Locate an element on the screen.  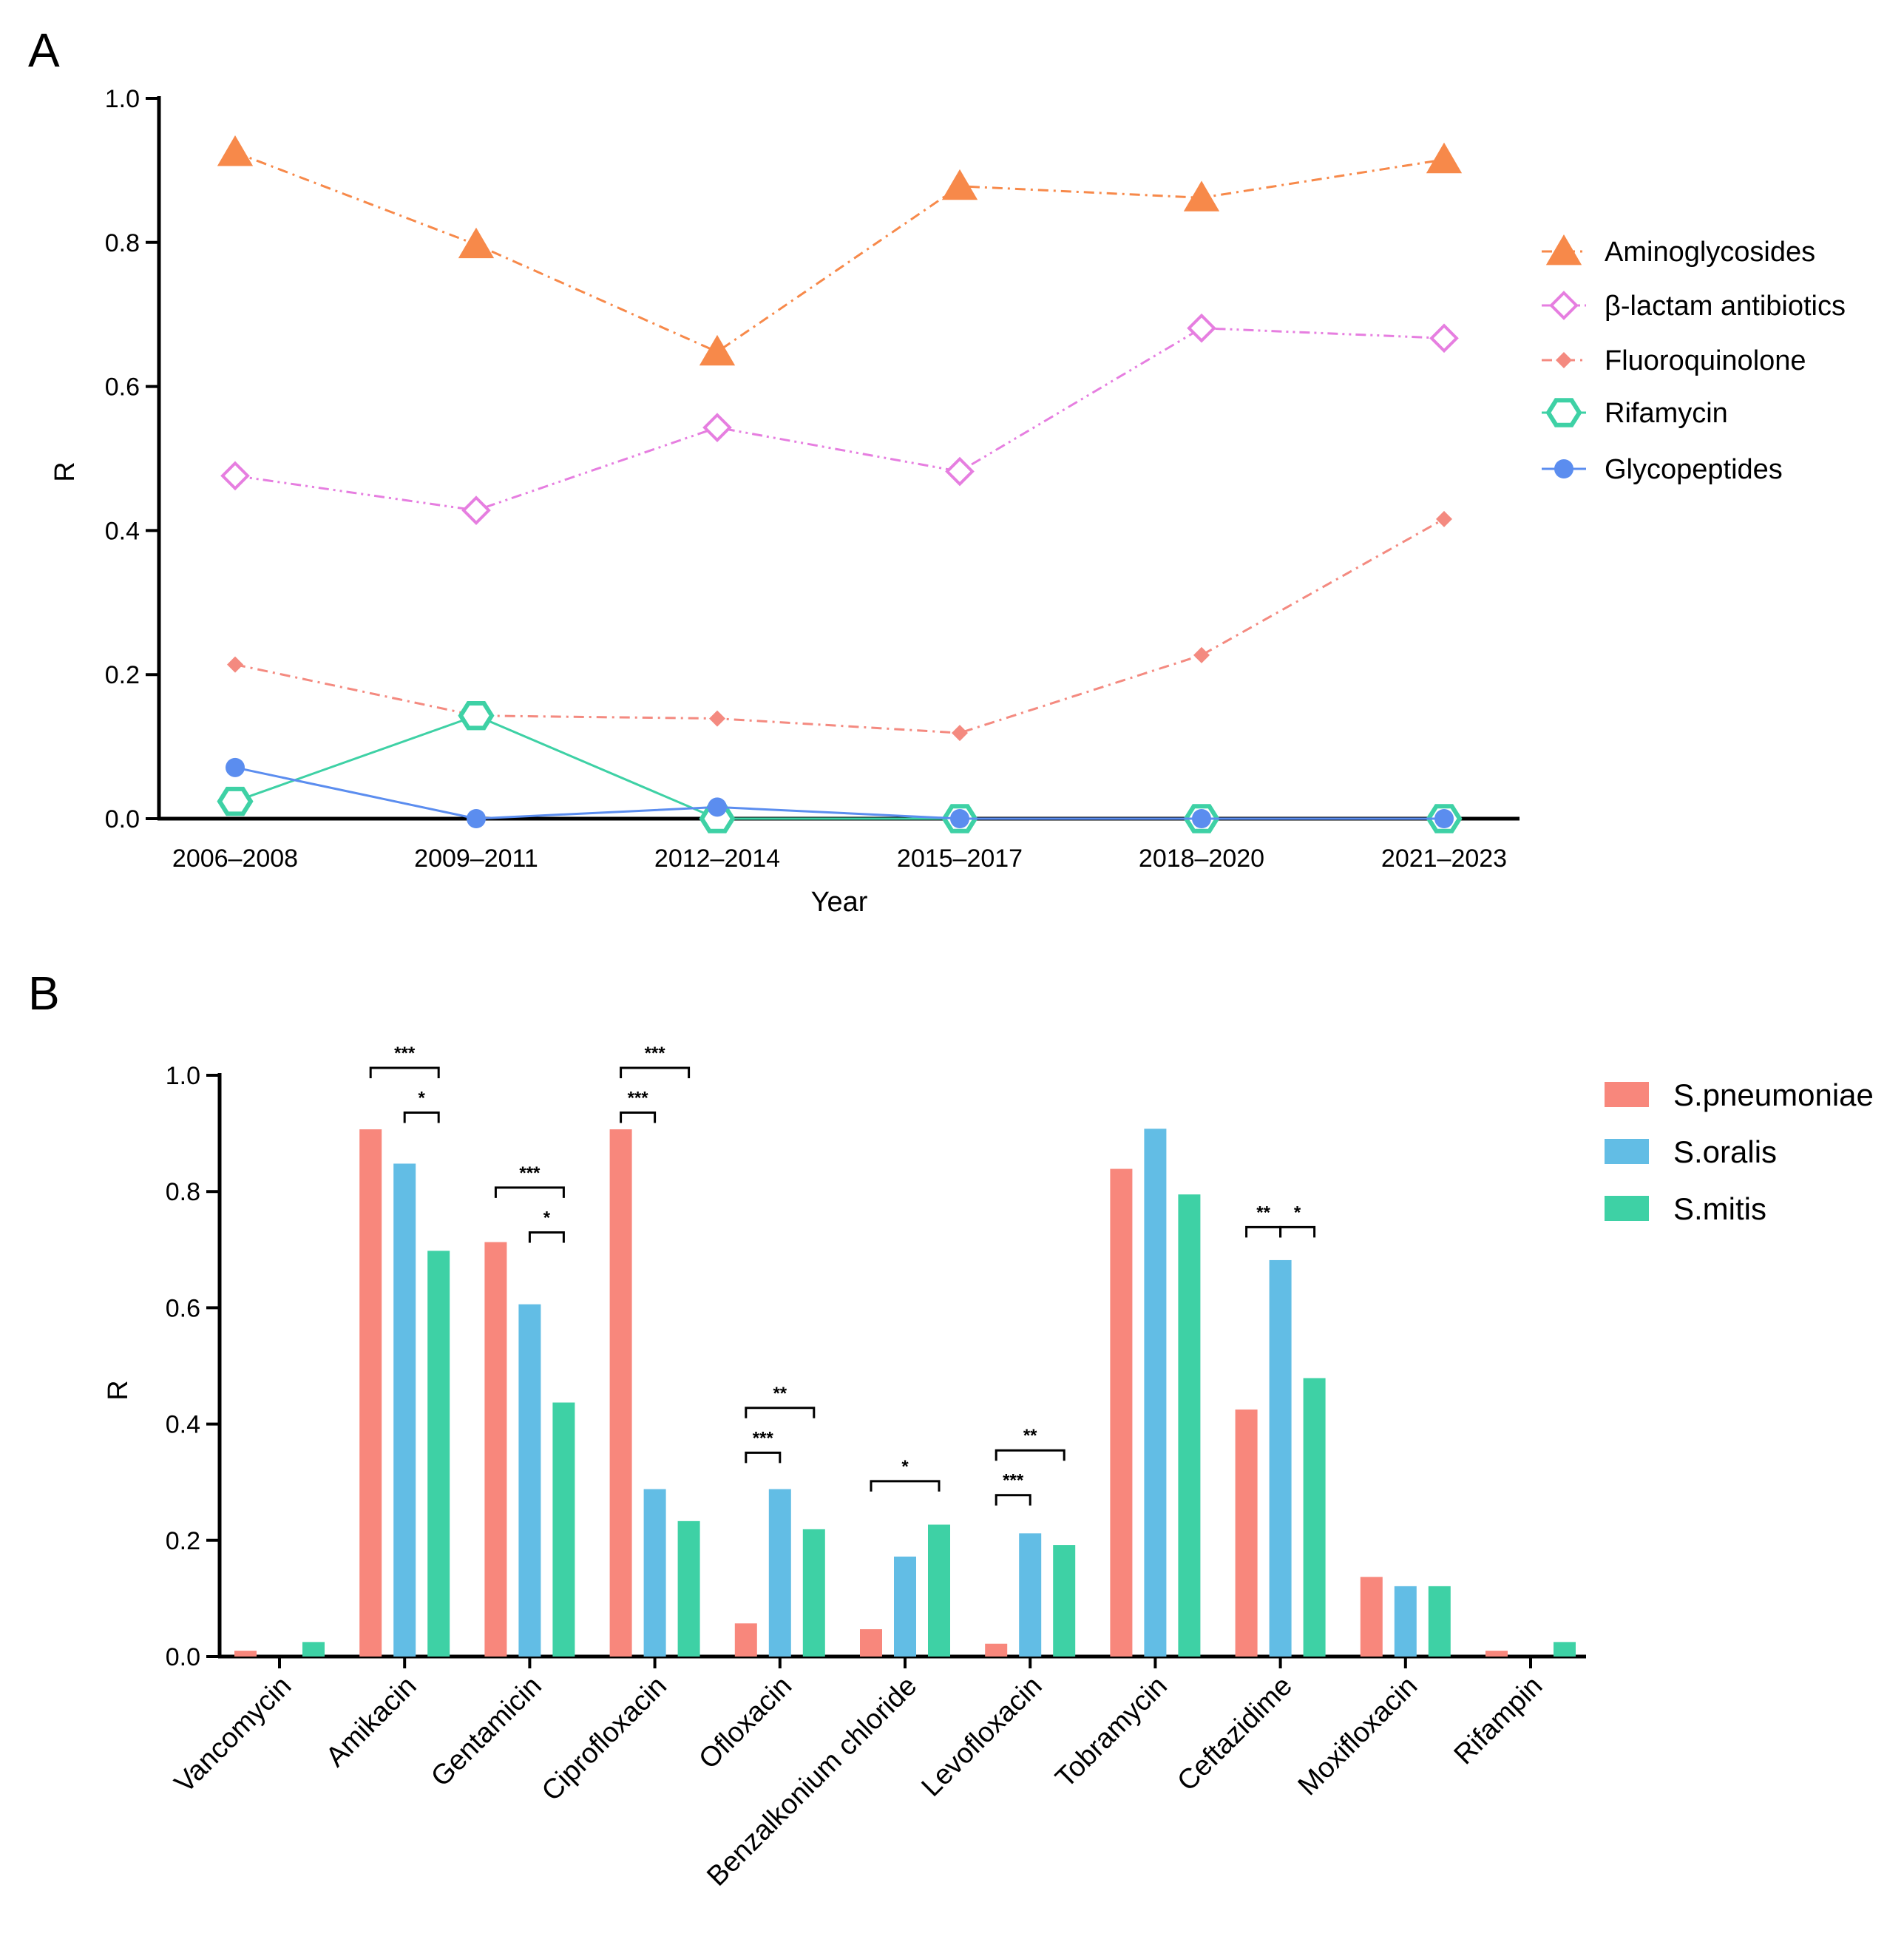
x-tick-label: 2012–2014 is located at coordinates (717, 859).